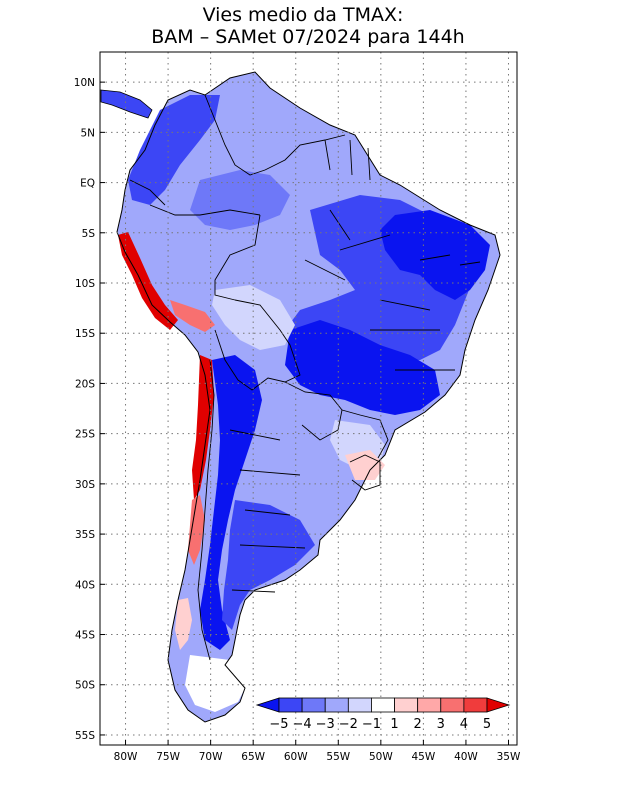 This screenshot has width=618, height=800. I want to click on lat-tick-label: 5S, so click(89, 234).